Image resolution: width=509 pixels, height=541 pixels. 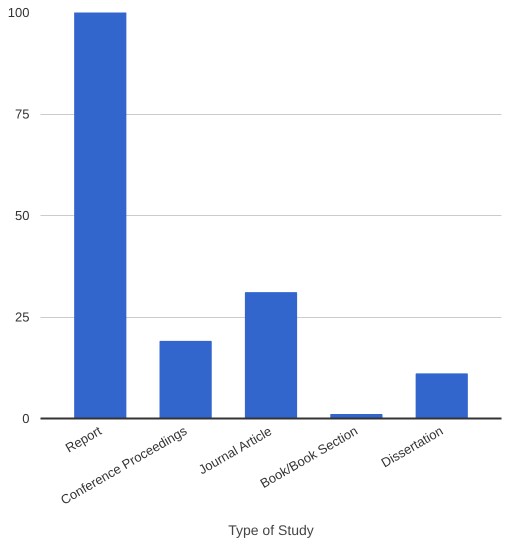 What do you see at coordinates (22, 114) in the screenshot?
I see `y-tick-label: 75` at bounding box center [22, 114].